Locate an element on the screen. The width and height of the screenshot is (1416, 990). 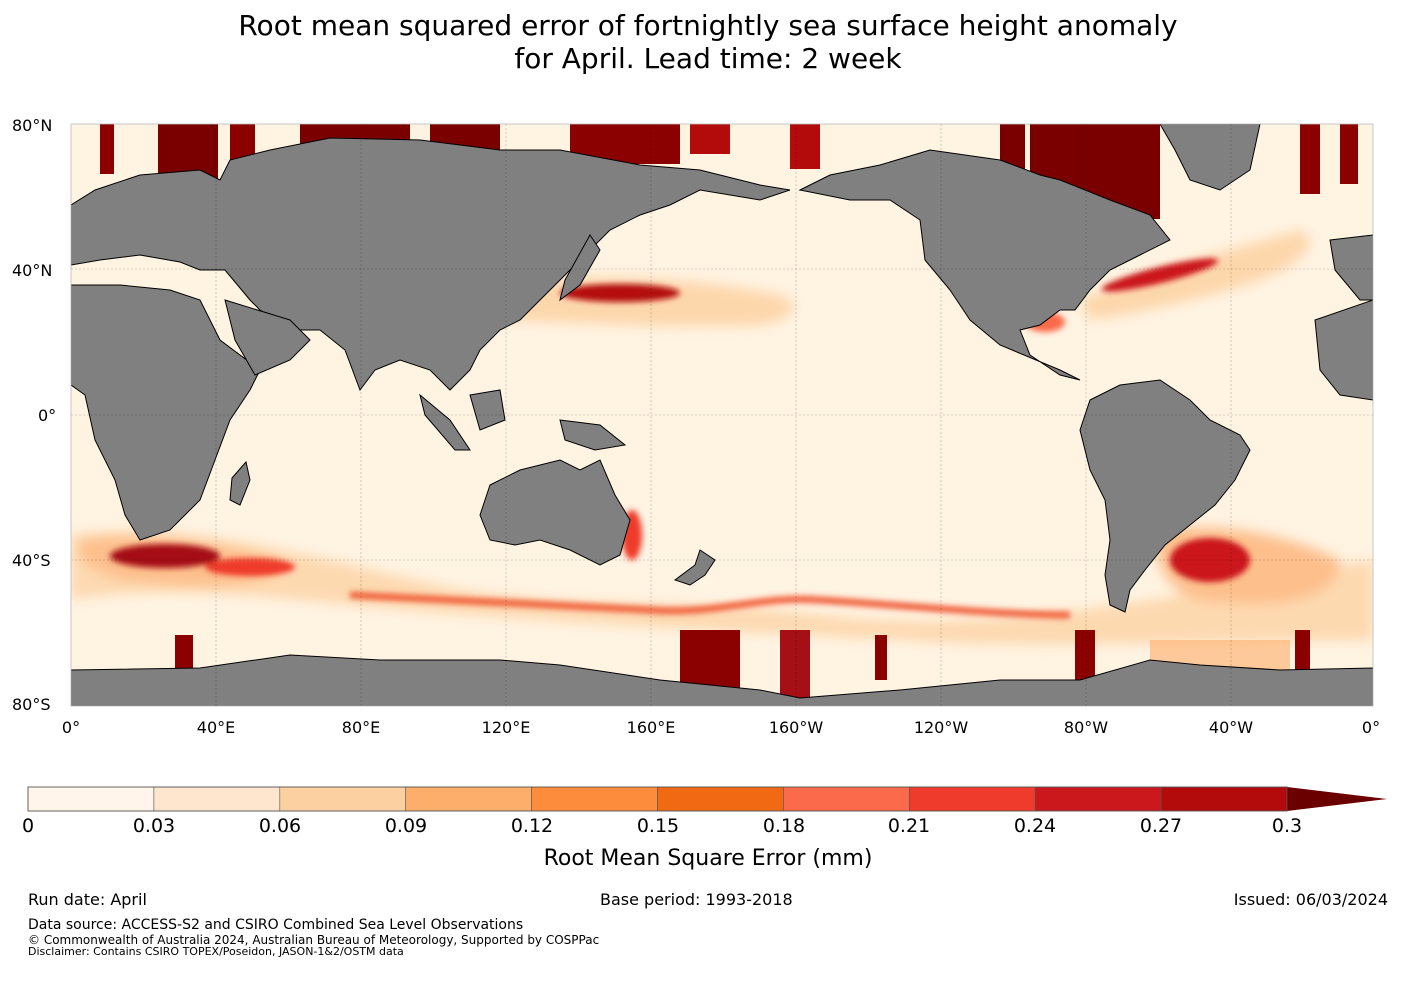
core-malvinas is located at coordinates (1210, 560).